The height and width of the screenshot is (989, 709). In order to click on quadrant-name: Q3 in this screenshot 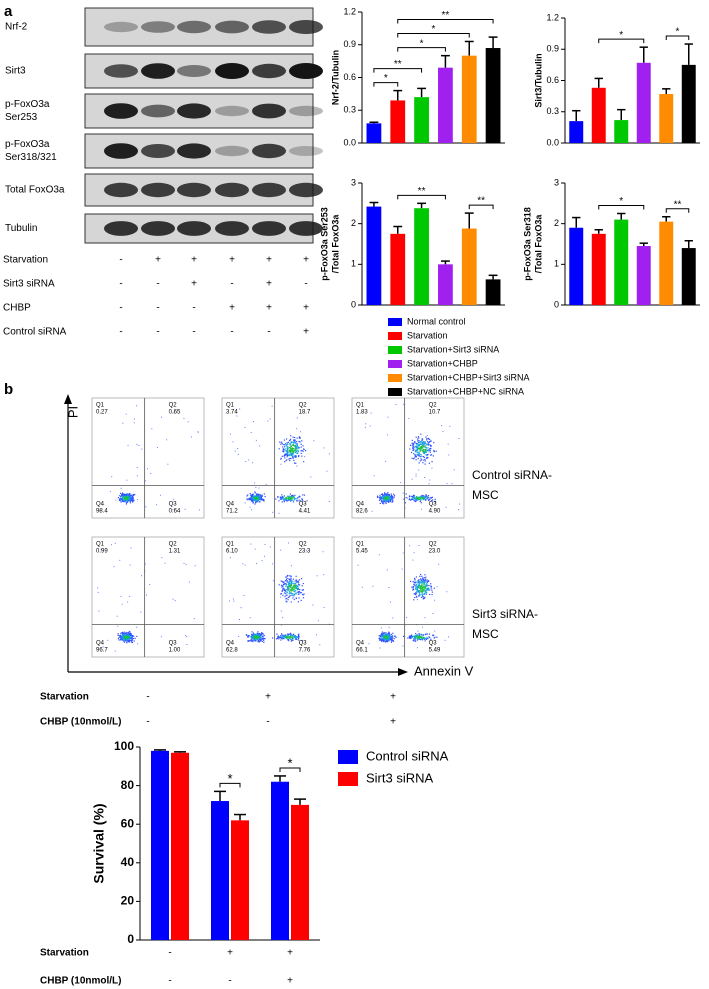, I will do `click(173, 644)`.